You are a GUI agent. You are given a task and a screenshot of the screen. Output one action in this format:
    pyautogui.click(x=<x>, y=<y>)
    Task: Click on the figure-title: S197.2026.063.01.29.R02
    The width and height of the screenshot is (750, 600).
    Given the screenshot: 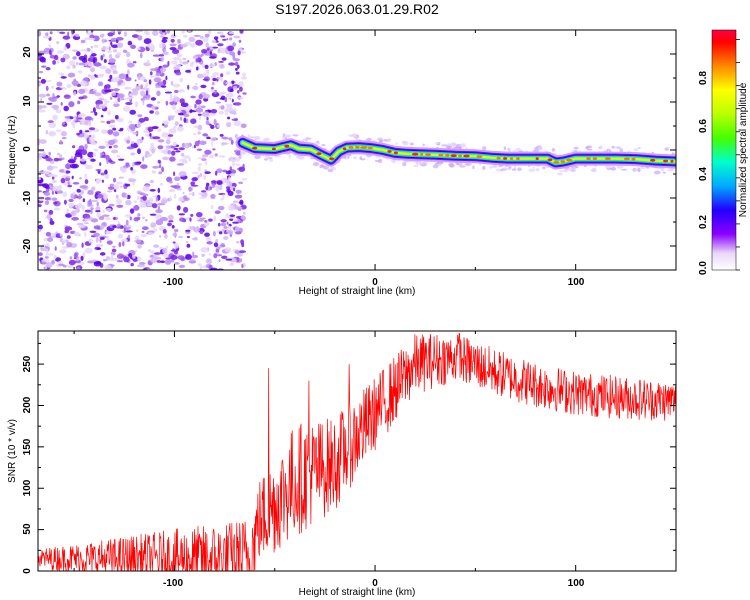 What is the action you would take?
    pyautogui.click(x=357, y=9)
    